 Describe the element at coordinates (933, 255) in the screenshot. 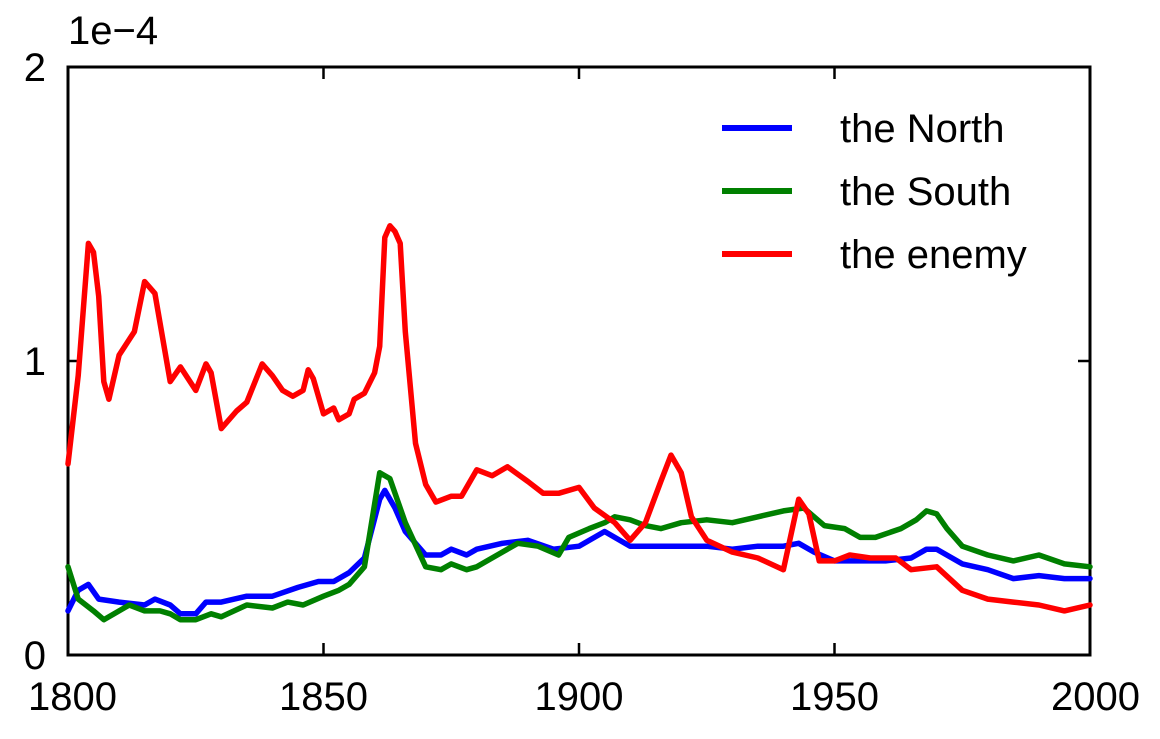

I see `legend-label: the enemy` at that location.